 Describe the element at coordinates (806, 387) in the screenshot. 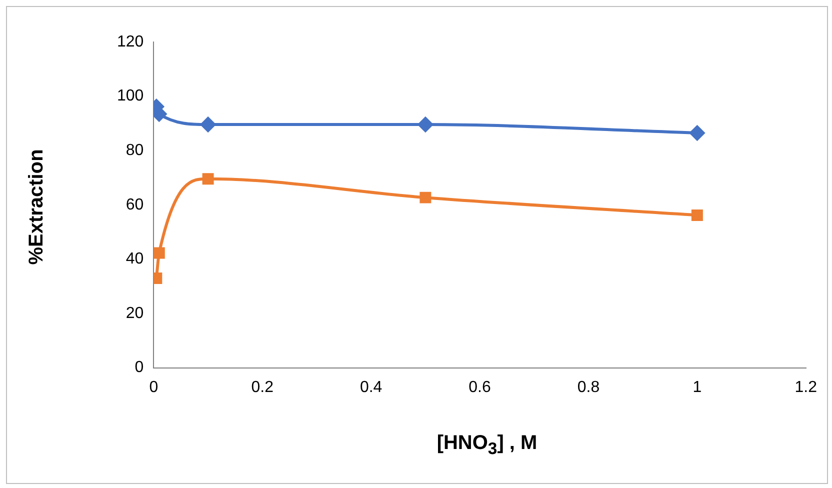

I see `x-tick-label: 1.2` at that location.